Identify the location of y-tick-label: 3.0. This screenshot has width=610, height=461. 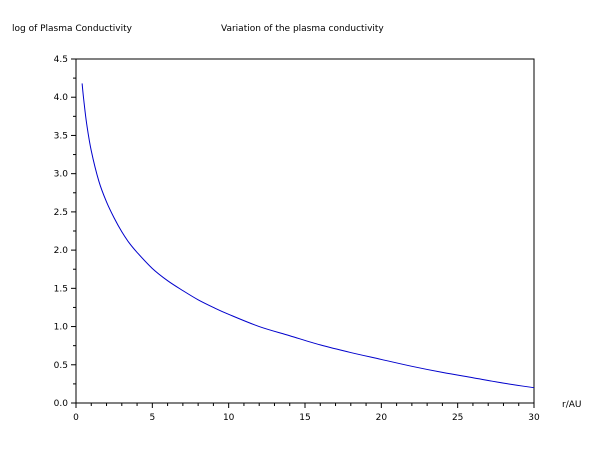
(61, 175).